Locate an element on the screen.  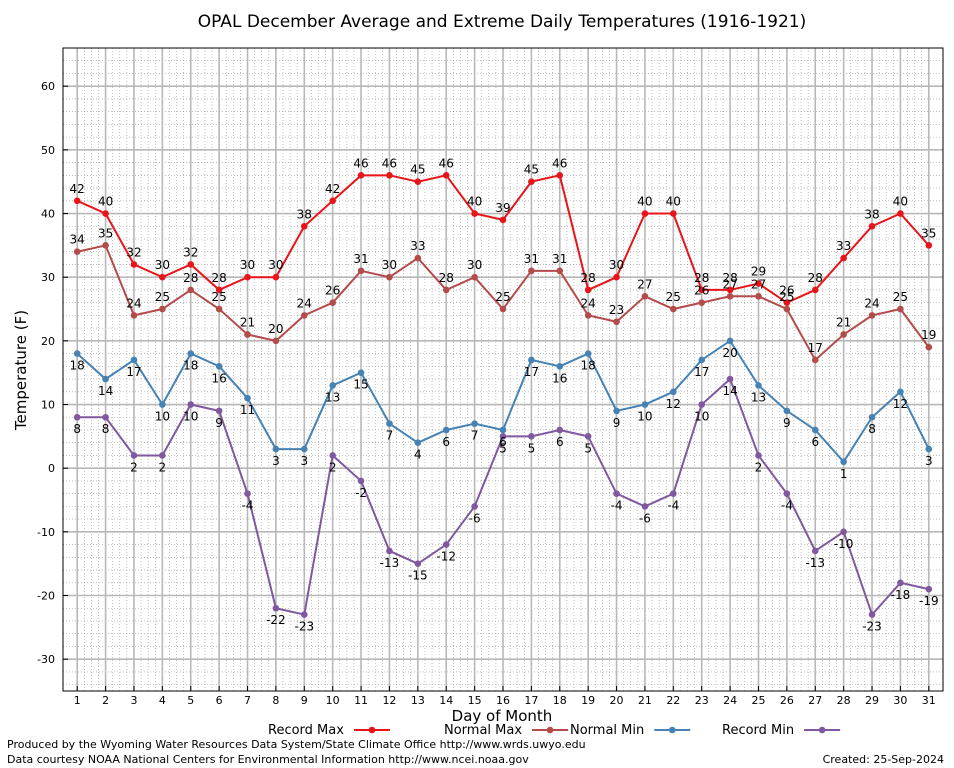
y-tick-label: 10 is located at coordinates (48, 405).